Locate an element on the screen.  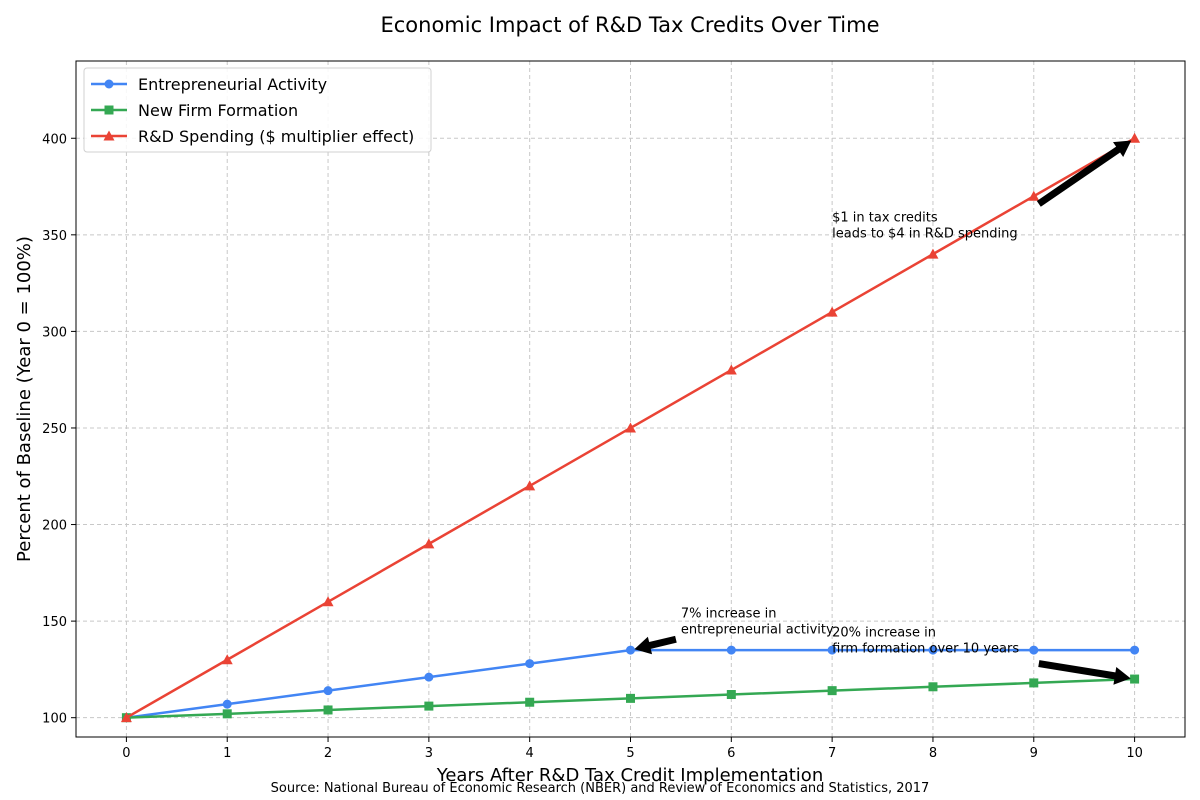
x-tick-label: 6 is located at coordinates (731, 753).